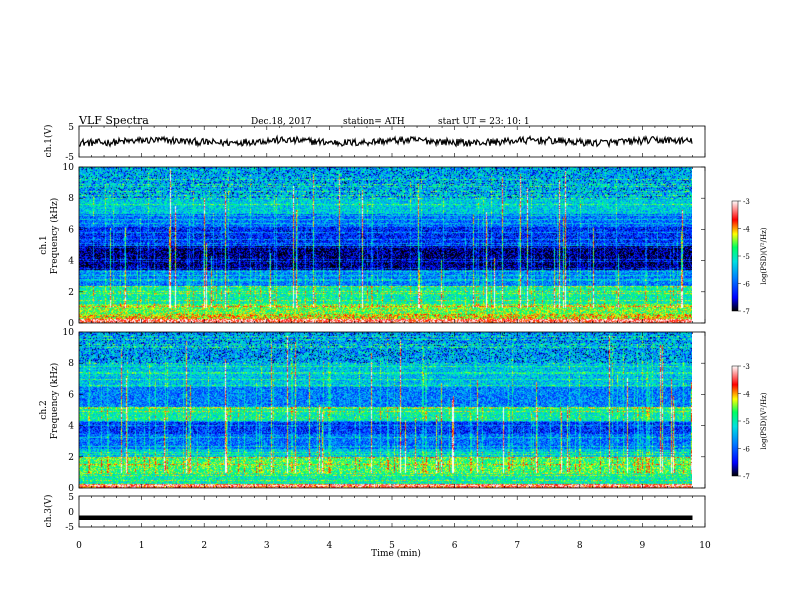 The image size is (792, 612). I want to click on ch1-waveform-panel: 5 -5 ch.1(V), so click(374, 143).